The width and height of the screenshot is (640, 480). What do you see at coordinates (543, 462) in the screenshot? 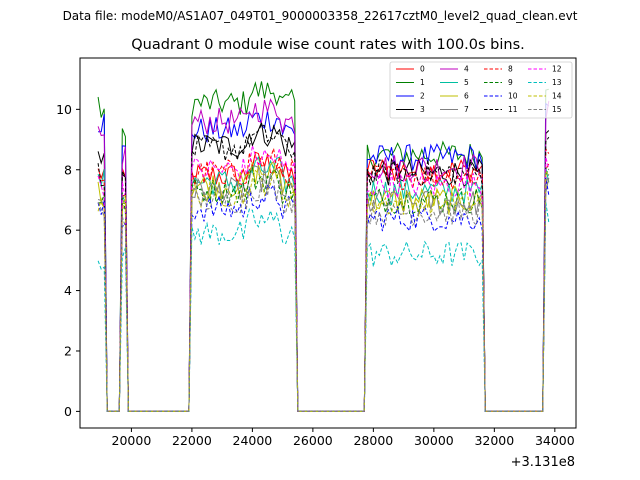
I see `x-offset-label: +3.131e8` at bounding box center [543, 462].